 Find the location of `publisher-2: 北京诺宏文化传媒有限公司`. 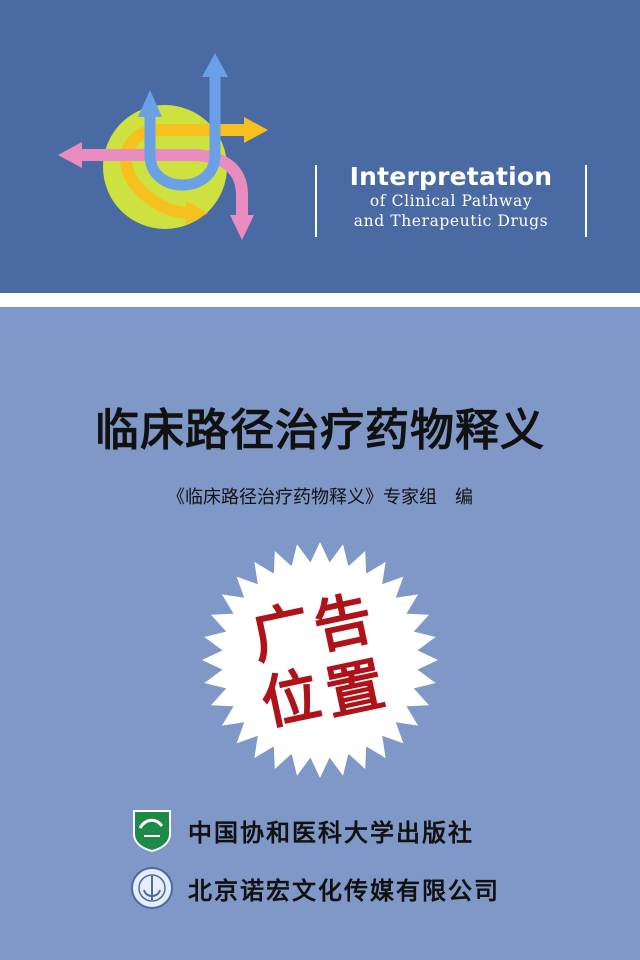

publisher-2: 北京诺宏文化传媒有限公司 is located at coordinates (315, 888).